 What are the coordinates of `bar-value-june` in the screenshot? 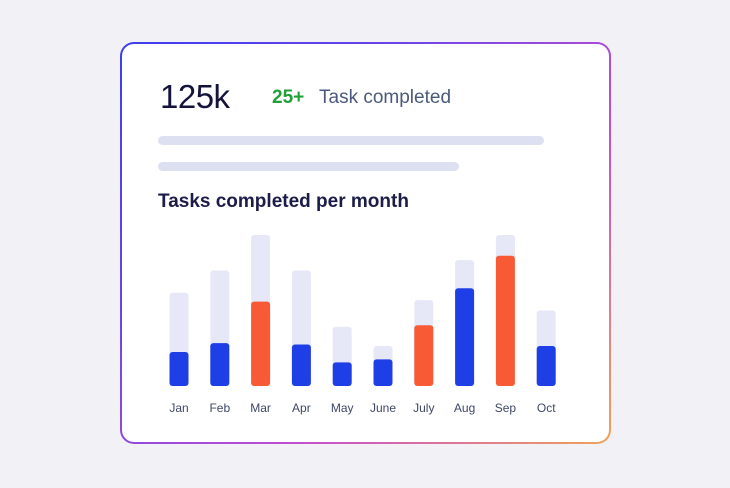 It's located at (383, 372).